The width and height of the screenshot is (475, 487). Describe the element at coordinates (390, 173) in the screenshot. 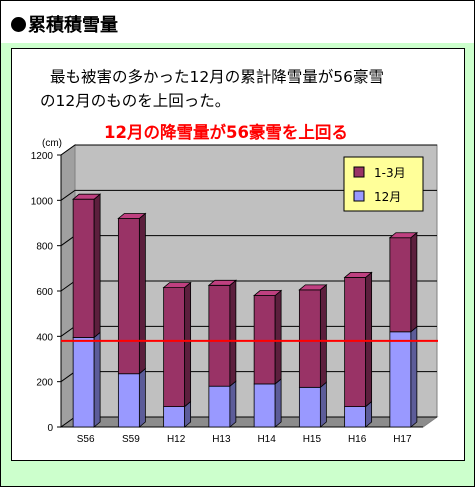

I see `legend-label: 1-3月` at that location.